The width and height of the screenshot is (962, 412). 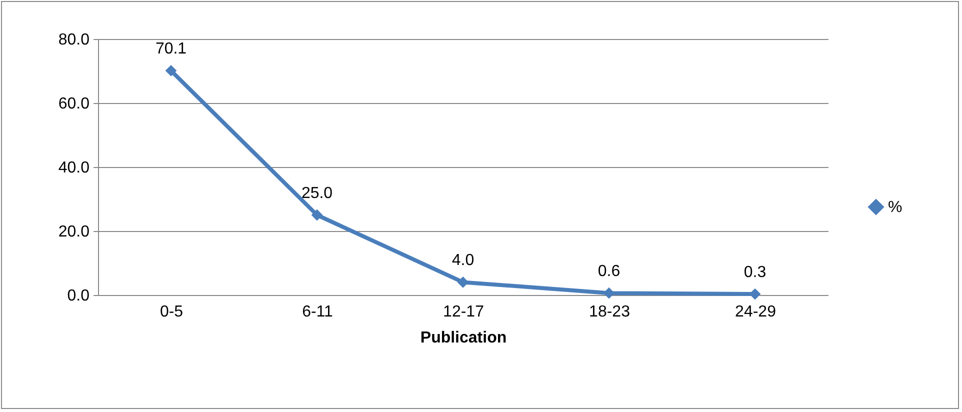 What do you see at coordinates (171, 49) in the screenshot?
I see `data-label: 70.1` at bounding box center [171, 49].